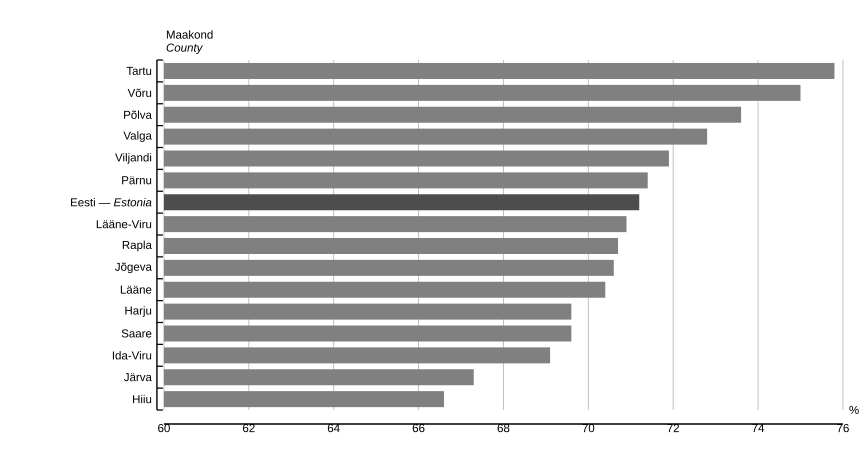 The height and width of the screenshot is (471, 867). What do you see at coordinates (139, 70) in the screenshot?
I see `y-tick-label: Tartu` at bounding box center [139, 70].